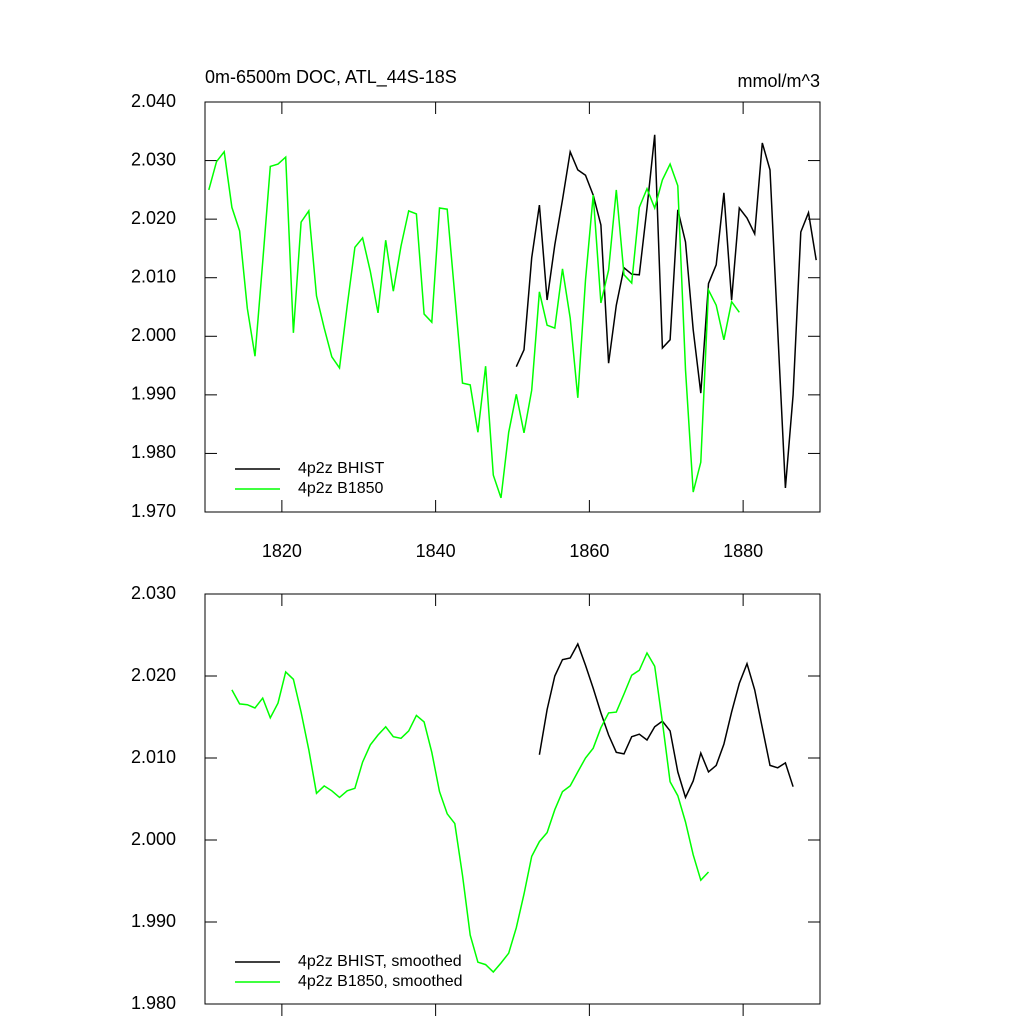 This screenshot has width=1024, height=1024. I want to click on x-tick-label: 1840, so click(436, 551).